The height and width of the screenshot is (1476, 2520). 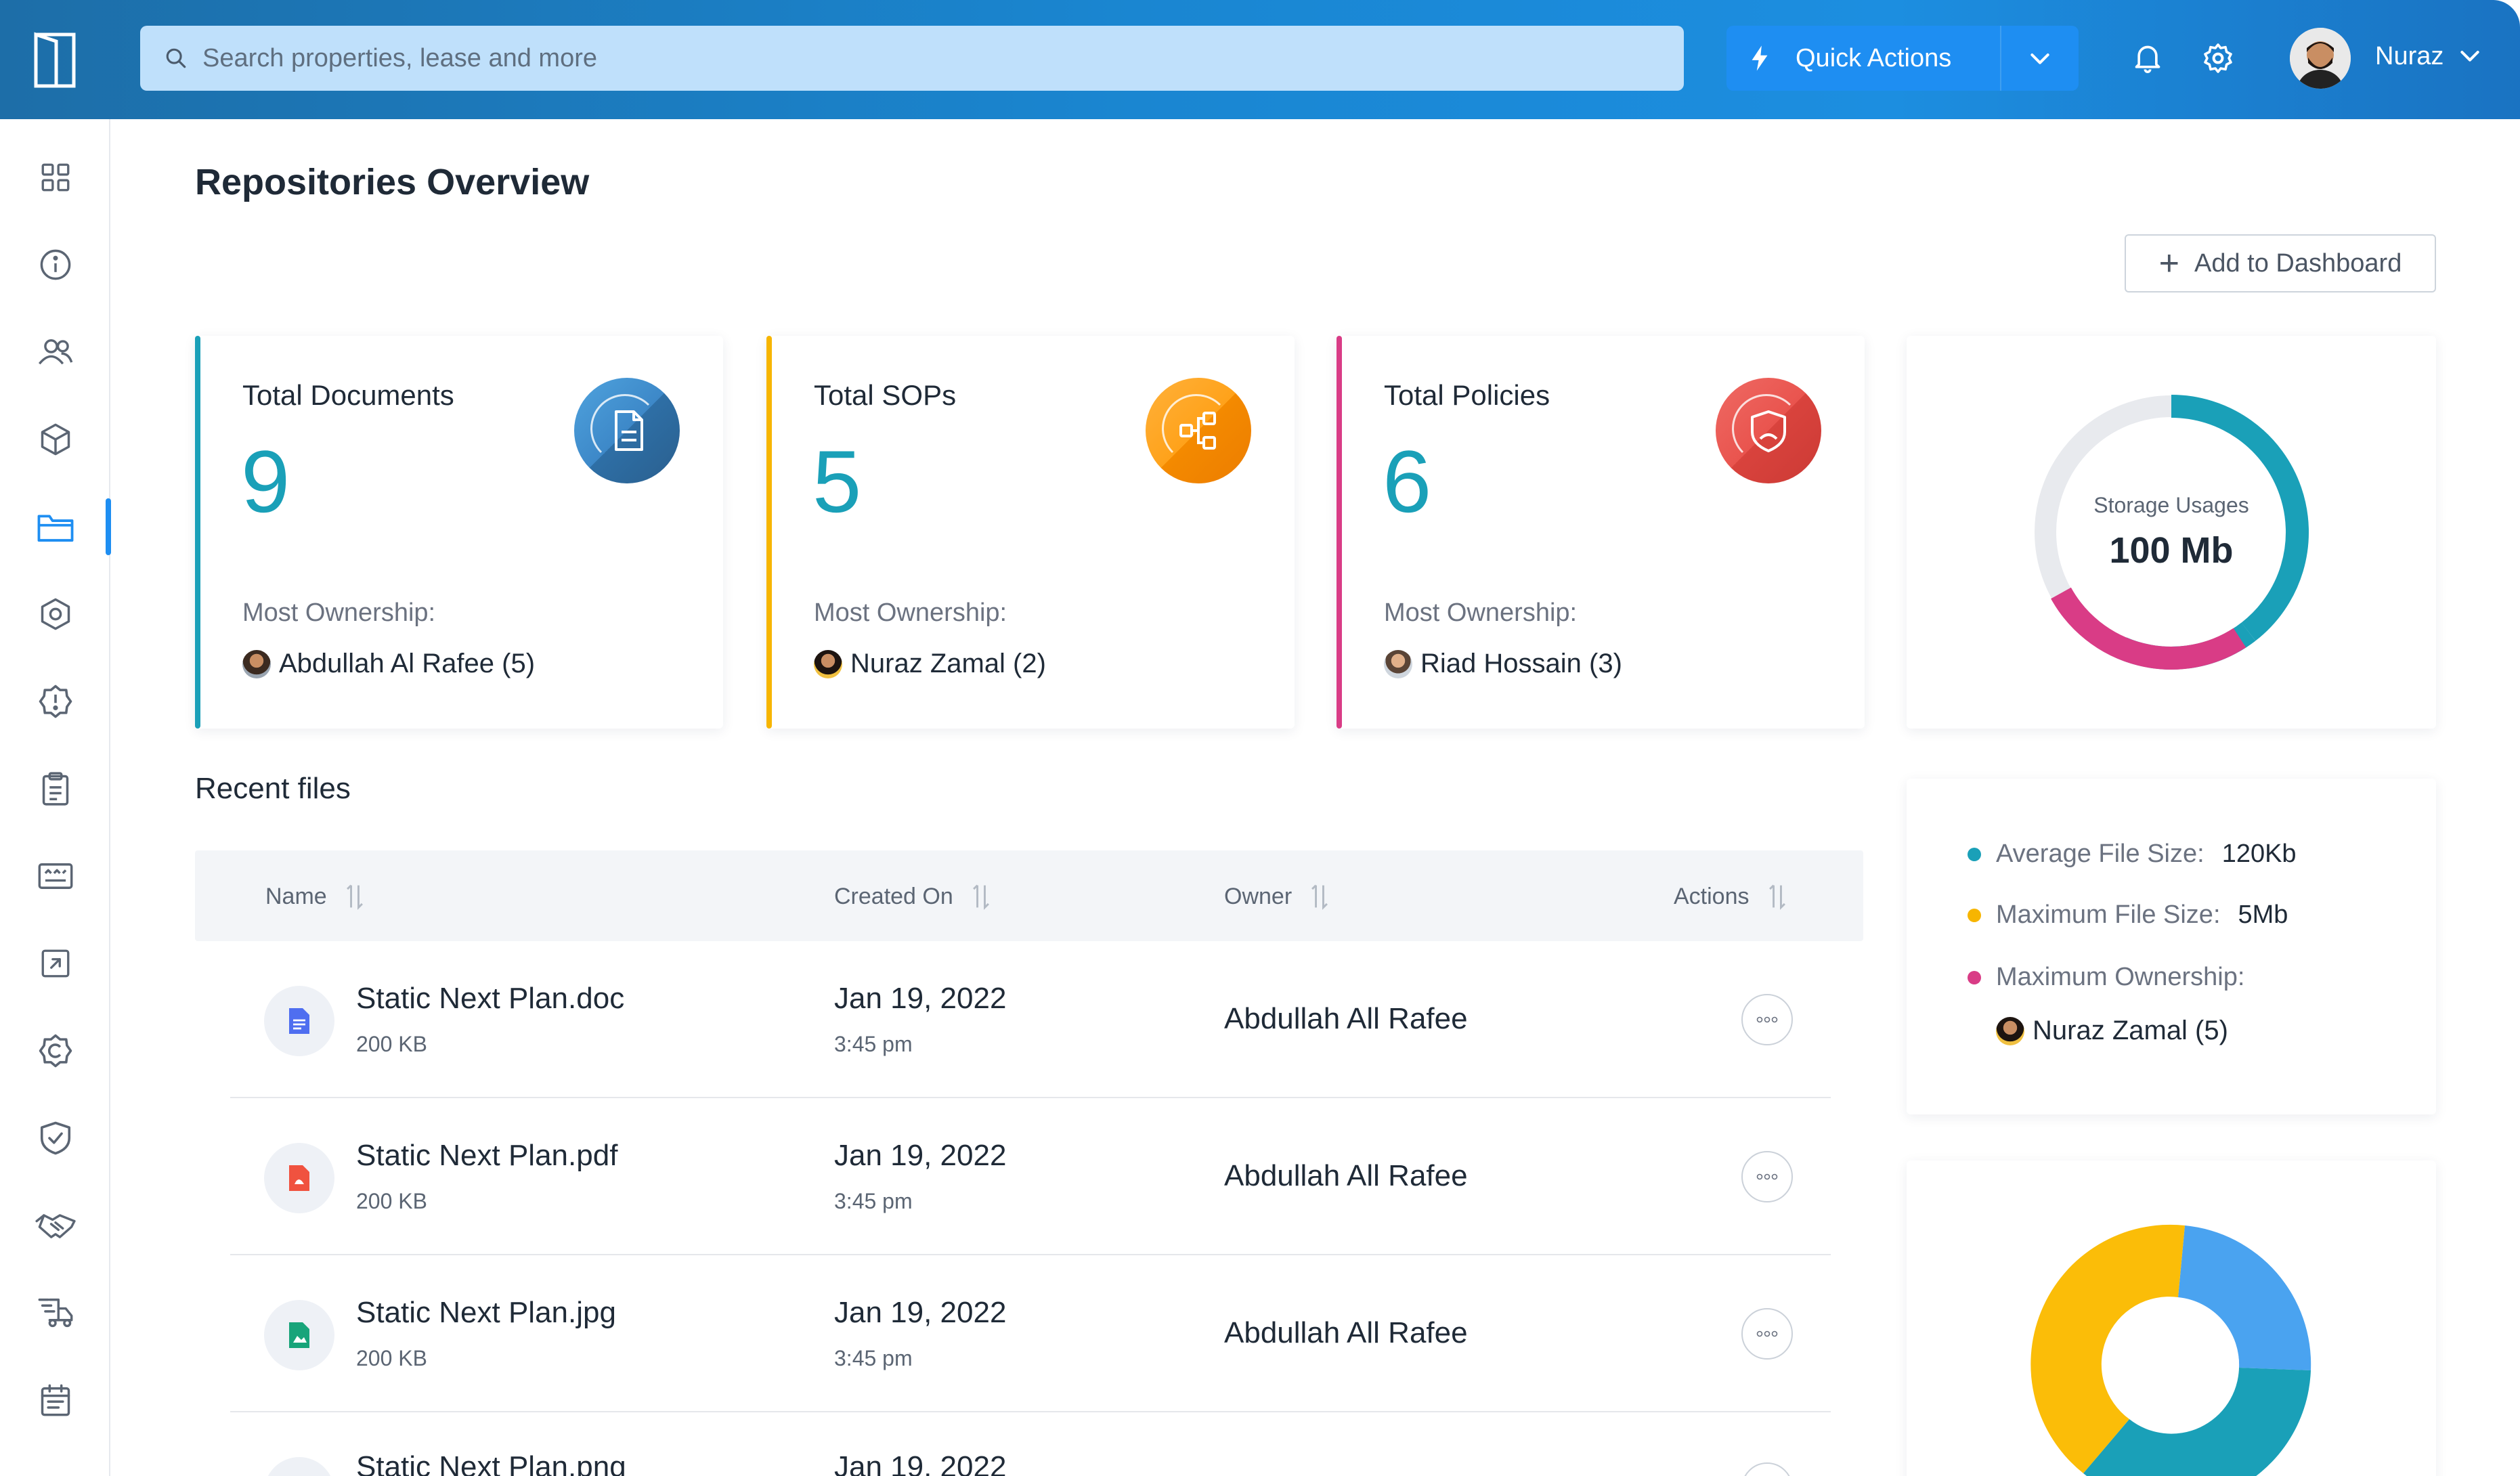 I want to click on sidebar-item-tickets, so click(x=55, y=876).